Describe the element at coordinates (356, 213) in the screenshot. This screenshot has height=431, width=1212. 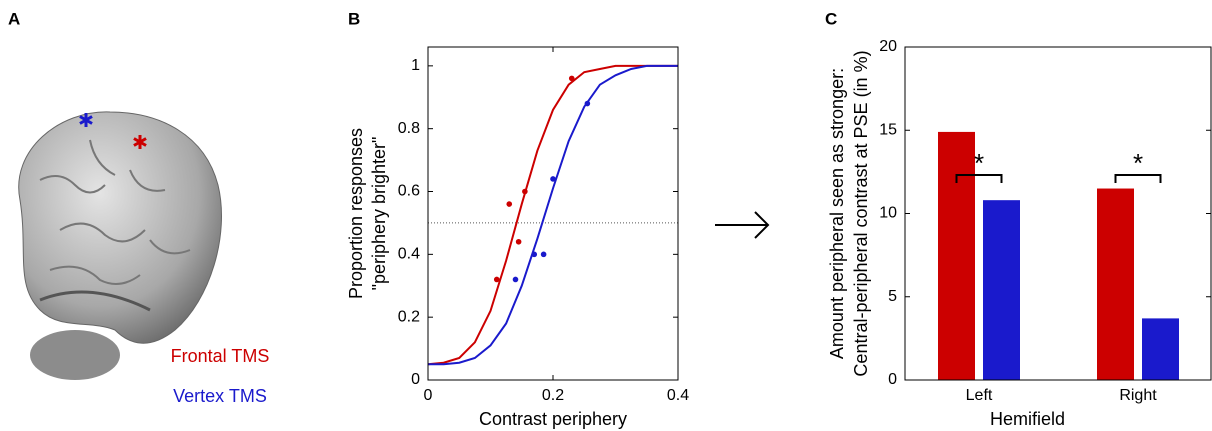
I see `y-axis-label: Proportion responses` at that location.